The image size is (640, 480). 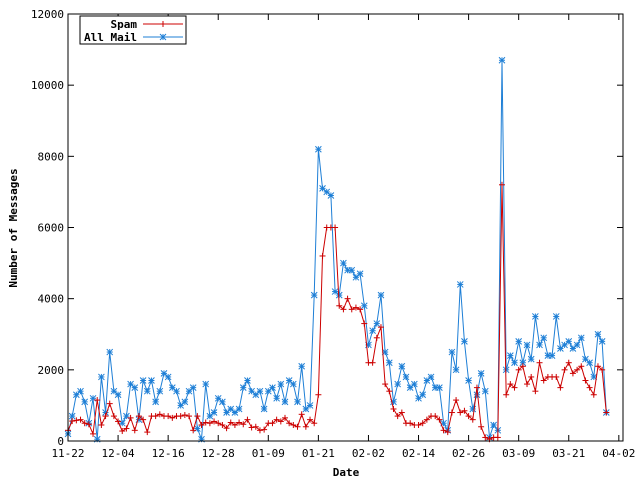 I want to click on x-tick-label: 12-04, so click(x=118, y=453).